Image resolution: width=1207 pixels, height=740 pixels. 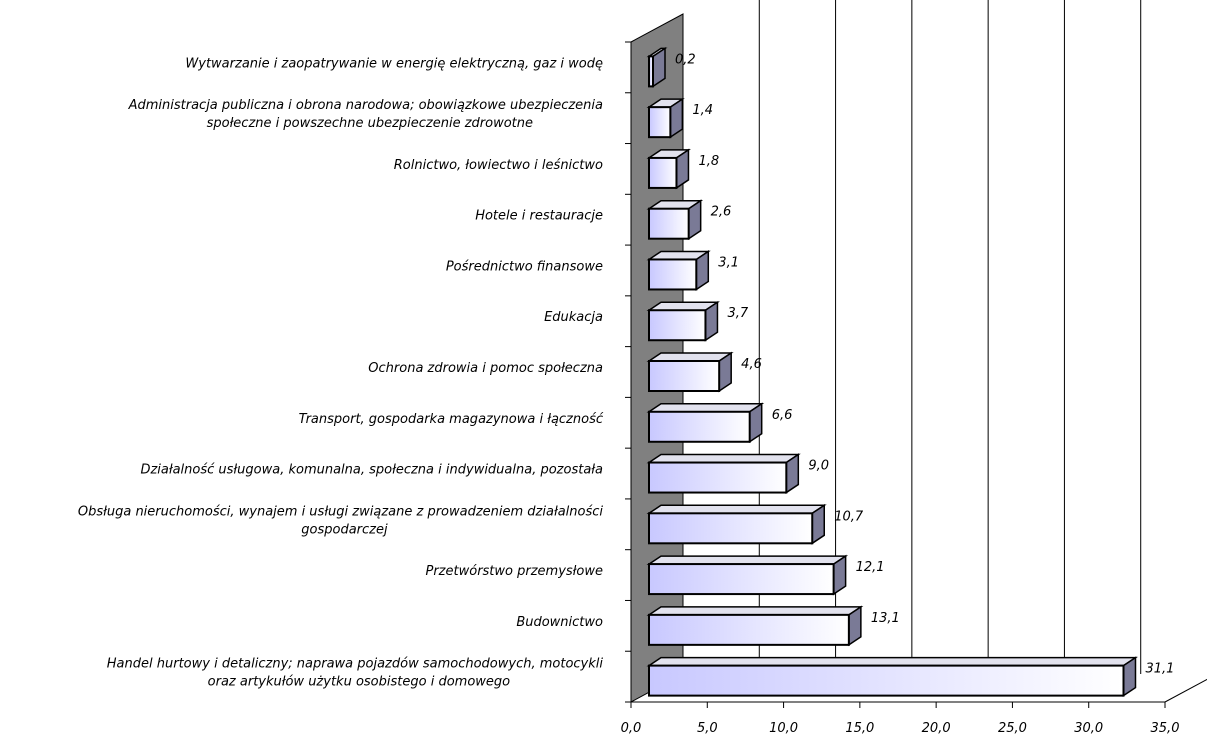 What do you see at coordinates (721, 212) in the screenshot?
I see `bar-value-label: 2,6` at bounding box center [721, 212].